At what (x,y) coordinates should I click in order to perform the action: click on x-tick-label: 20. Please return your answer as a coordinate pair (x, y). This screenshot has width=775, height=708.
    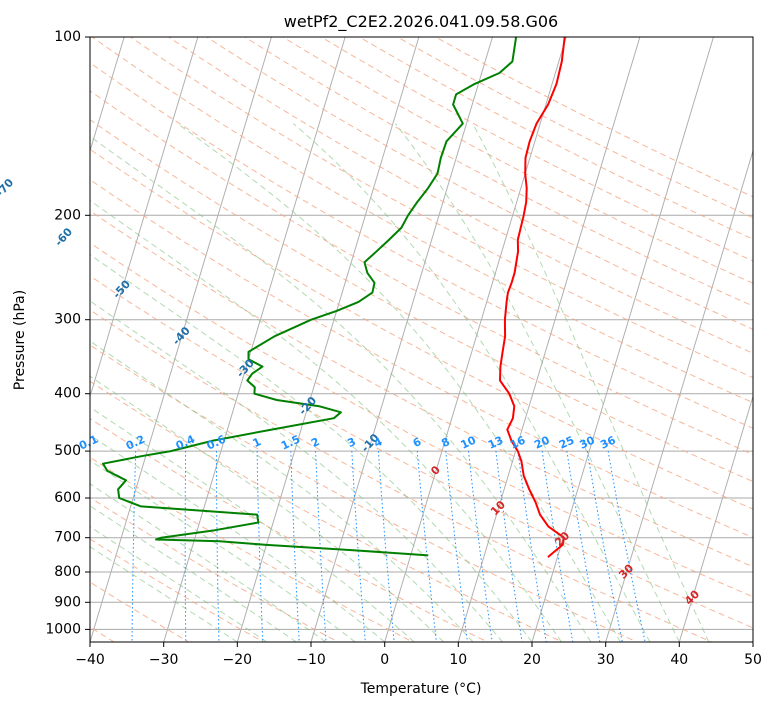
    Looking at the image, I should click on (532, 660).